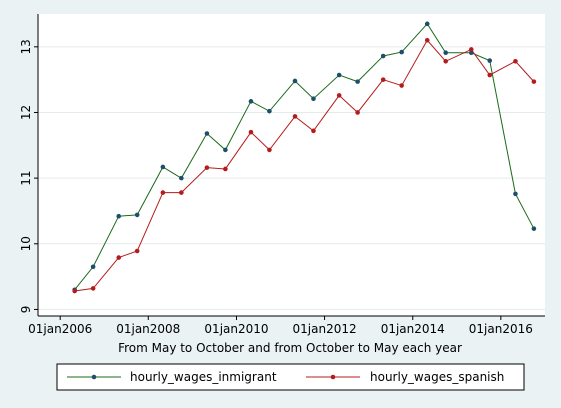  What do you see at coordinates (325, 329) in the screenshot?
I see `x-tick-label: 01jan2012` at bounding box center [325, 329].